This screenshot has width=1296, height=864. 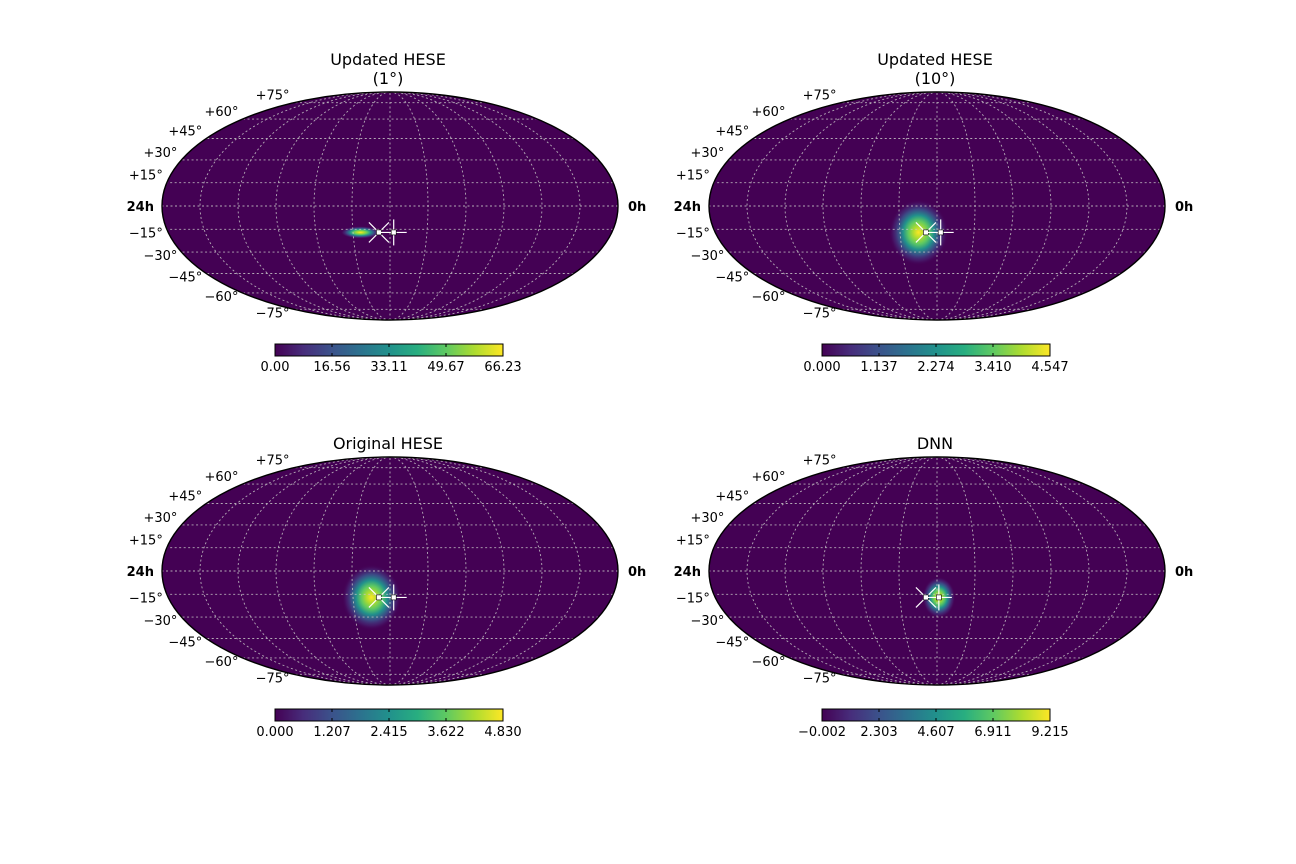 What do you see at coordinates (445, 367) in the screenshot?
I see `colorbar-tick-label: 49.67` at bounding box center [445, 367].